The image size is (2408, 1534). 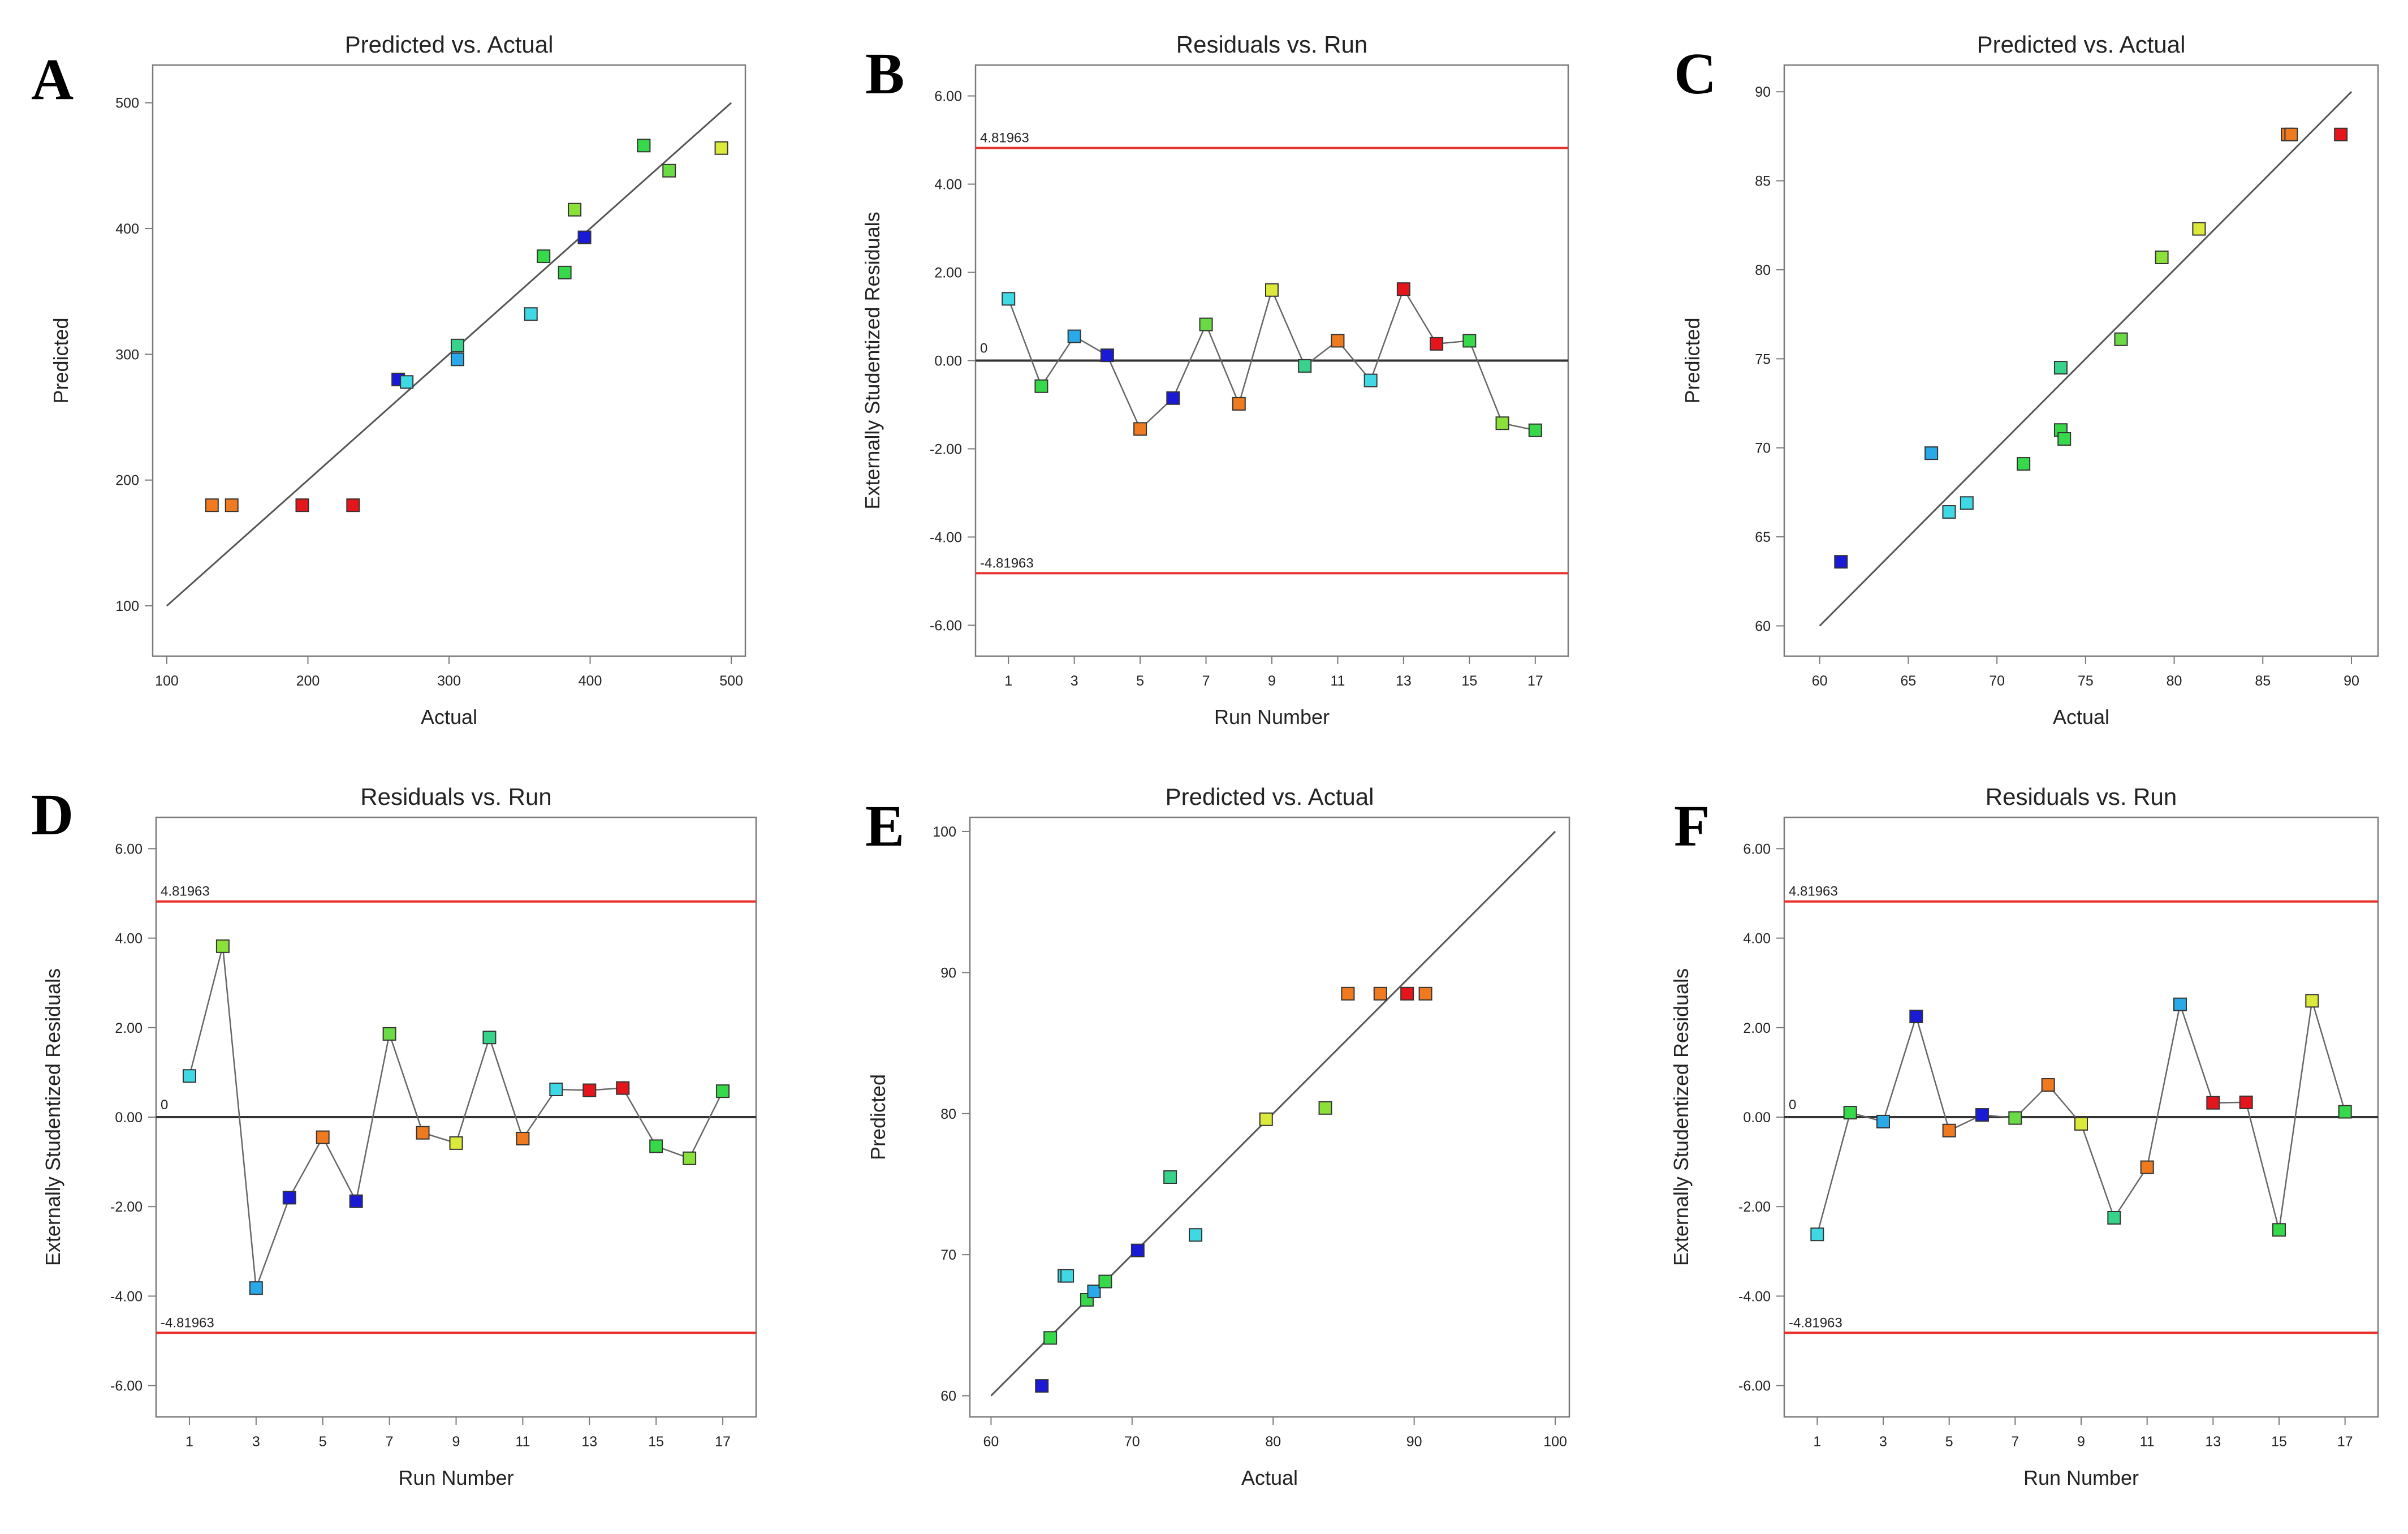 I want to click on y-tick-label: 80, so click(x=1763, y=270).